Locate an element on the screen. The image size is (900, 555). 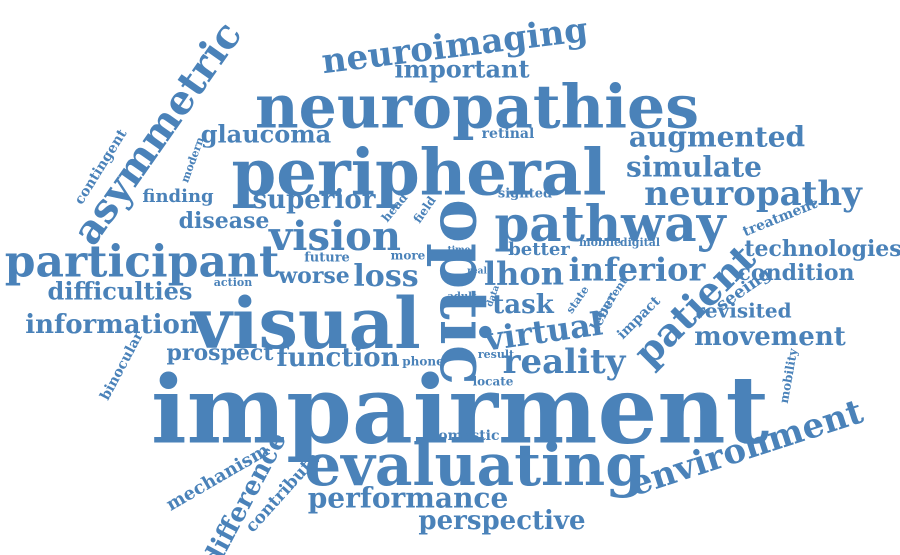
cloud-word-modern: modern is located at coordinates (192, 159).